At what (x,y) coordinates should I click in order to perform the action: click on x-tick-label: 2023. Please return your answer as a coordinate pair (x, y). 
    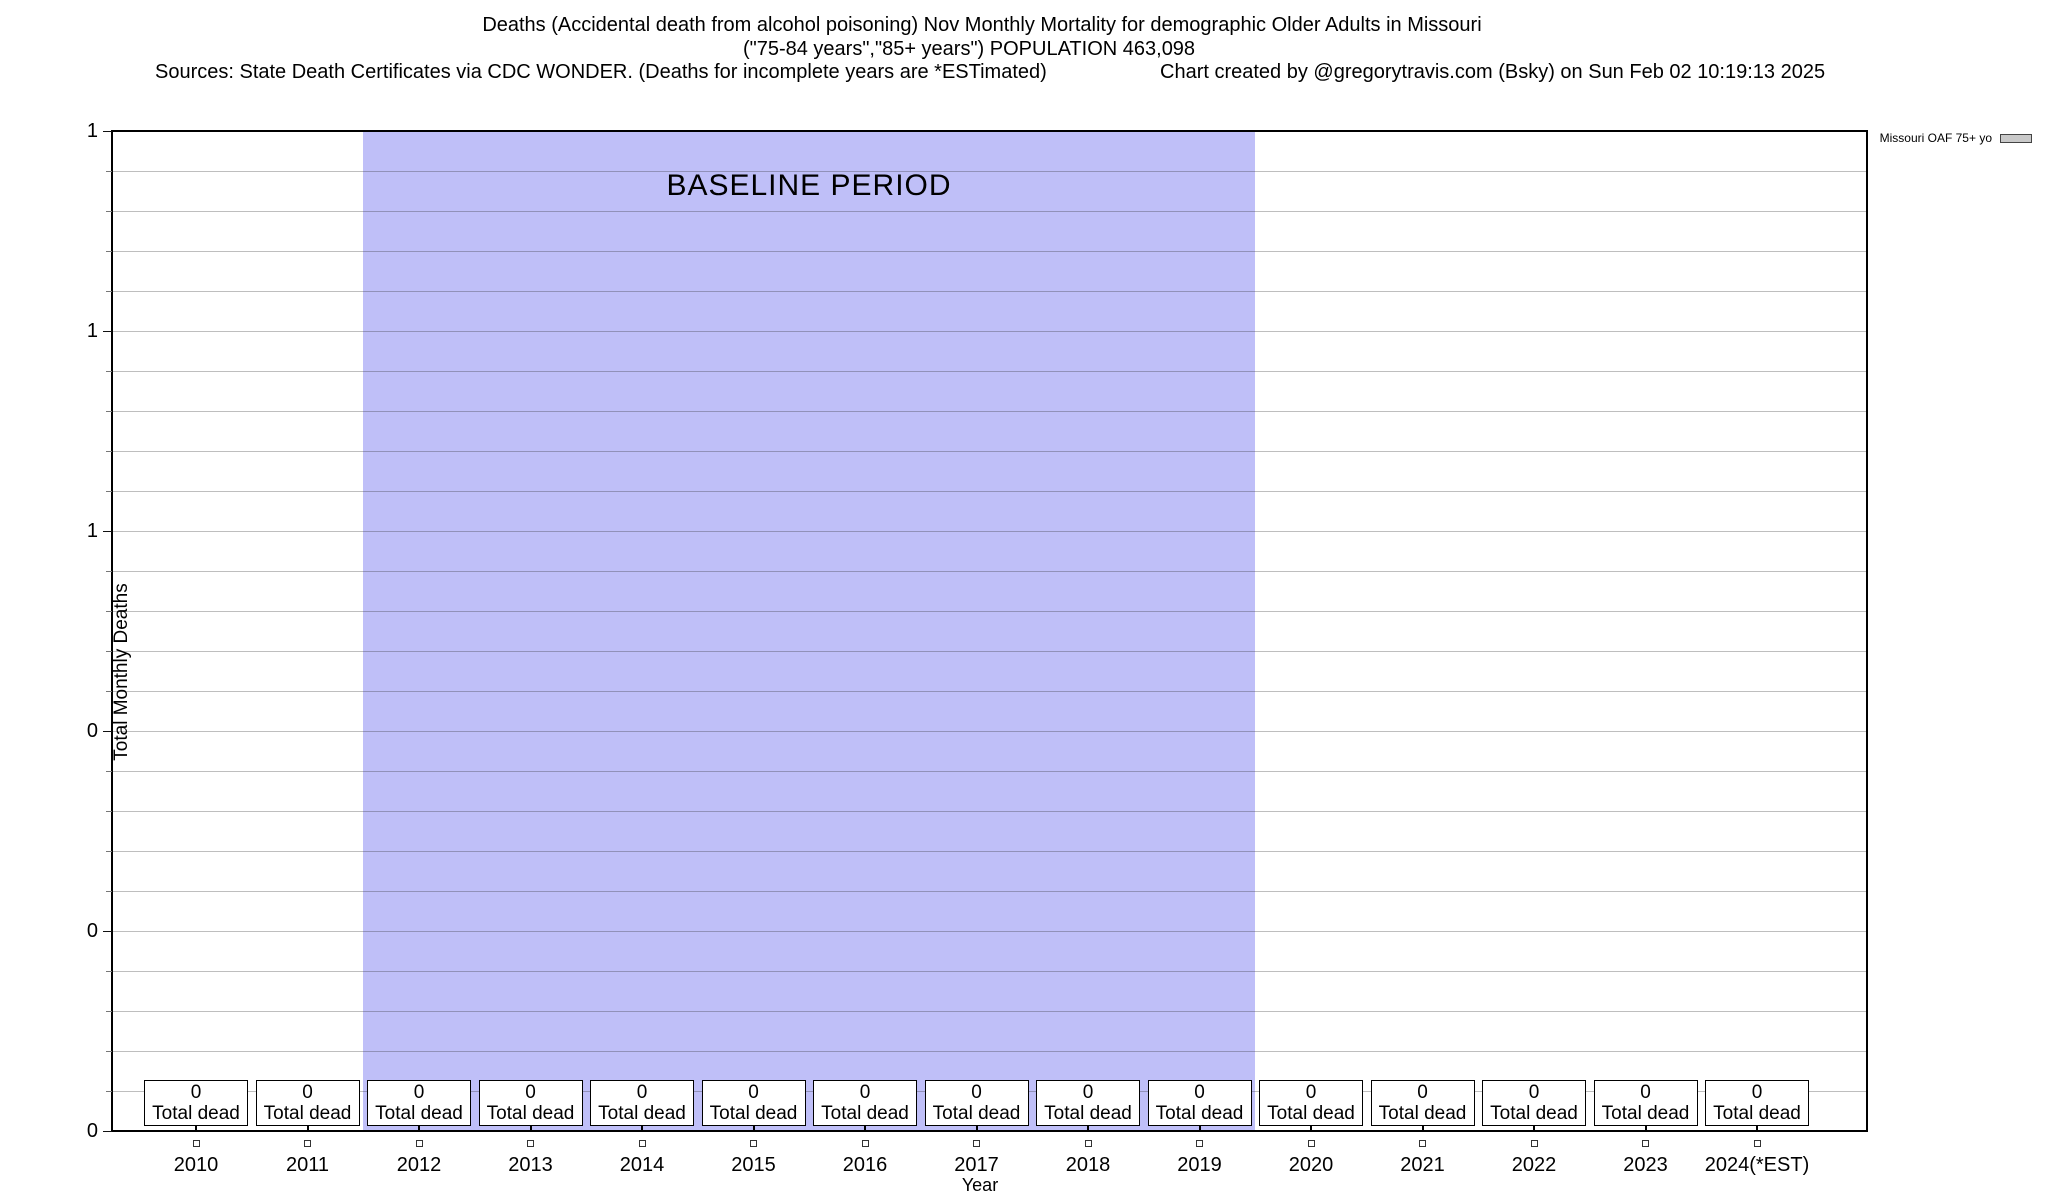
    Looking at the image, I should click on (1645, 1165).